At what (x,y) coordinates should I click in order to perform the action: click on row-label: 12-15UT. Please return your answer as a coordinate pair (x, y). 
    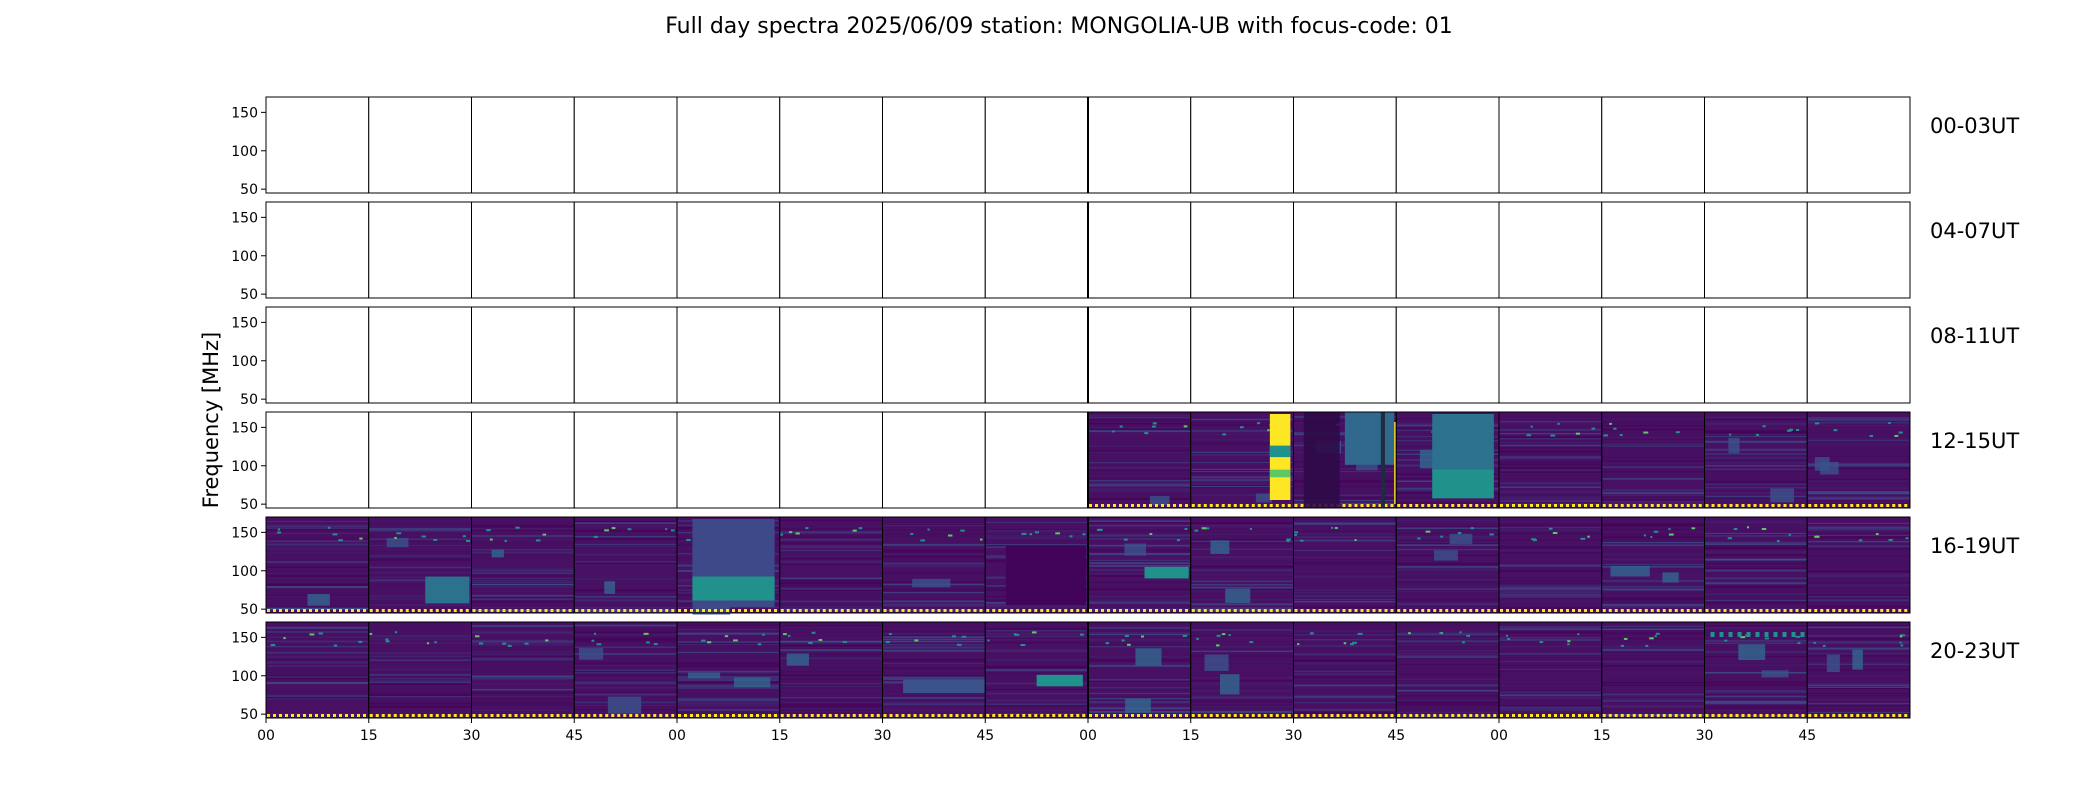
    Looking at the image, I should click on (1974, 441).